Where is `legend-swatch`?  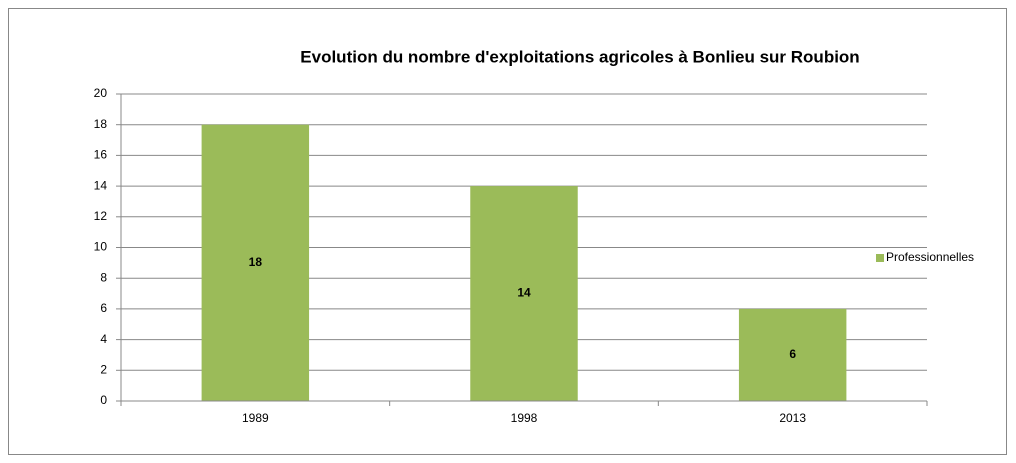 legend-swatch is located at coordinates (880, 258).